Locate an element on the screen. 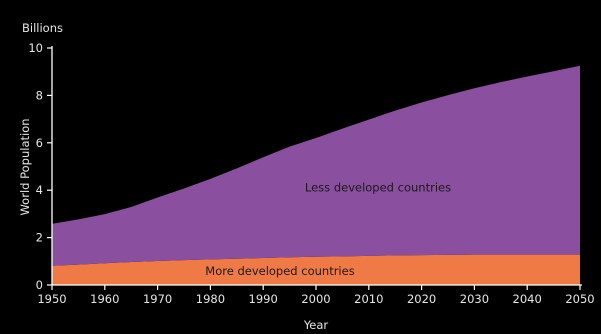  x-tick-label: 1980 is located at coordinates (210, 299).